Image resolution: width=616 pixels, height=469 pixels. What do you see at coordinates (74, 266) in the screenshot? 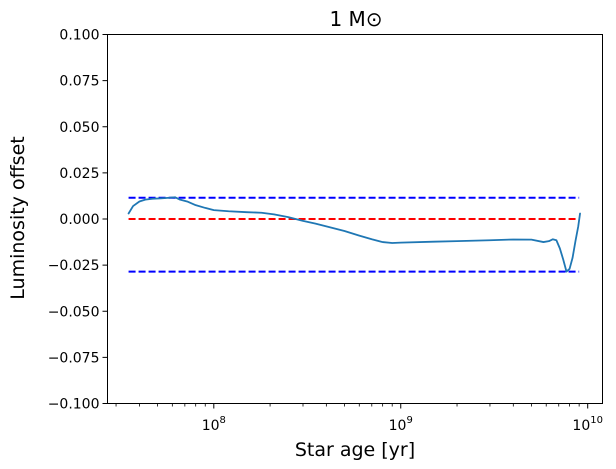
I see `y-tick-label: −0.025` at bounding box center [74, 266].